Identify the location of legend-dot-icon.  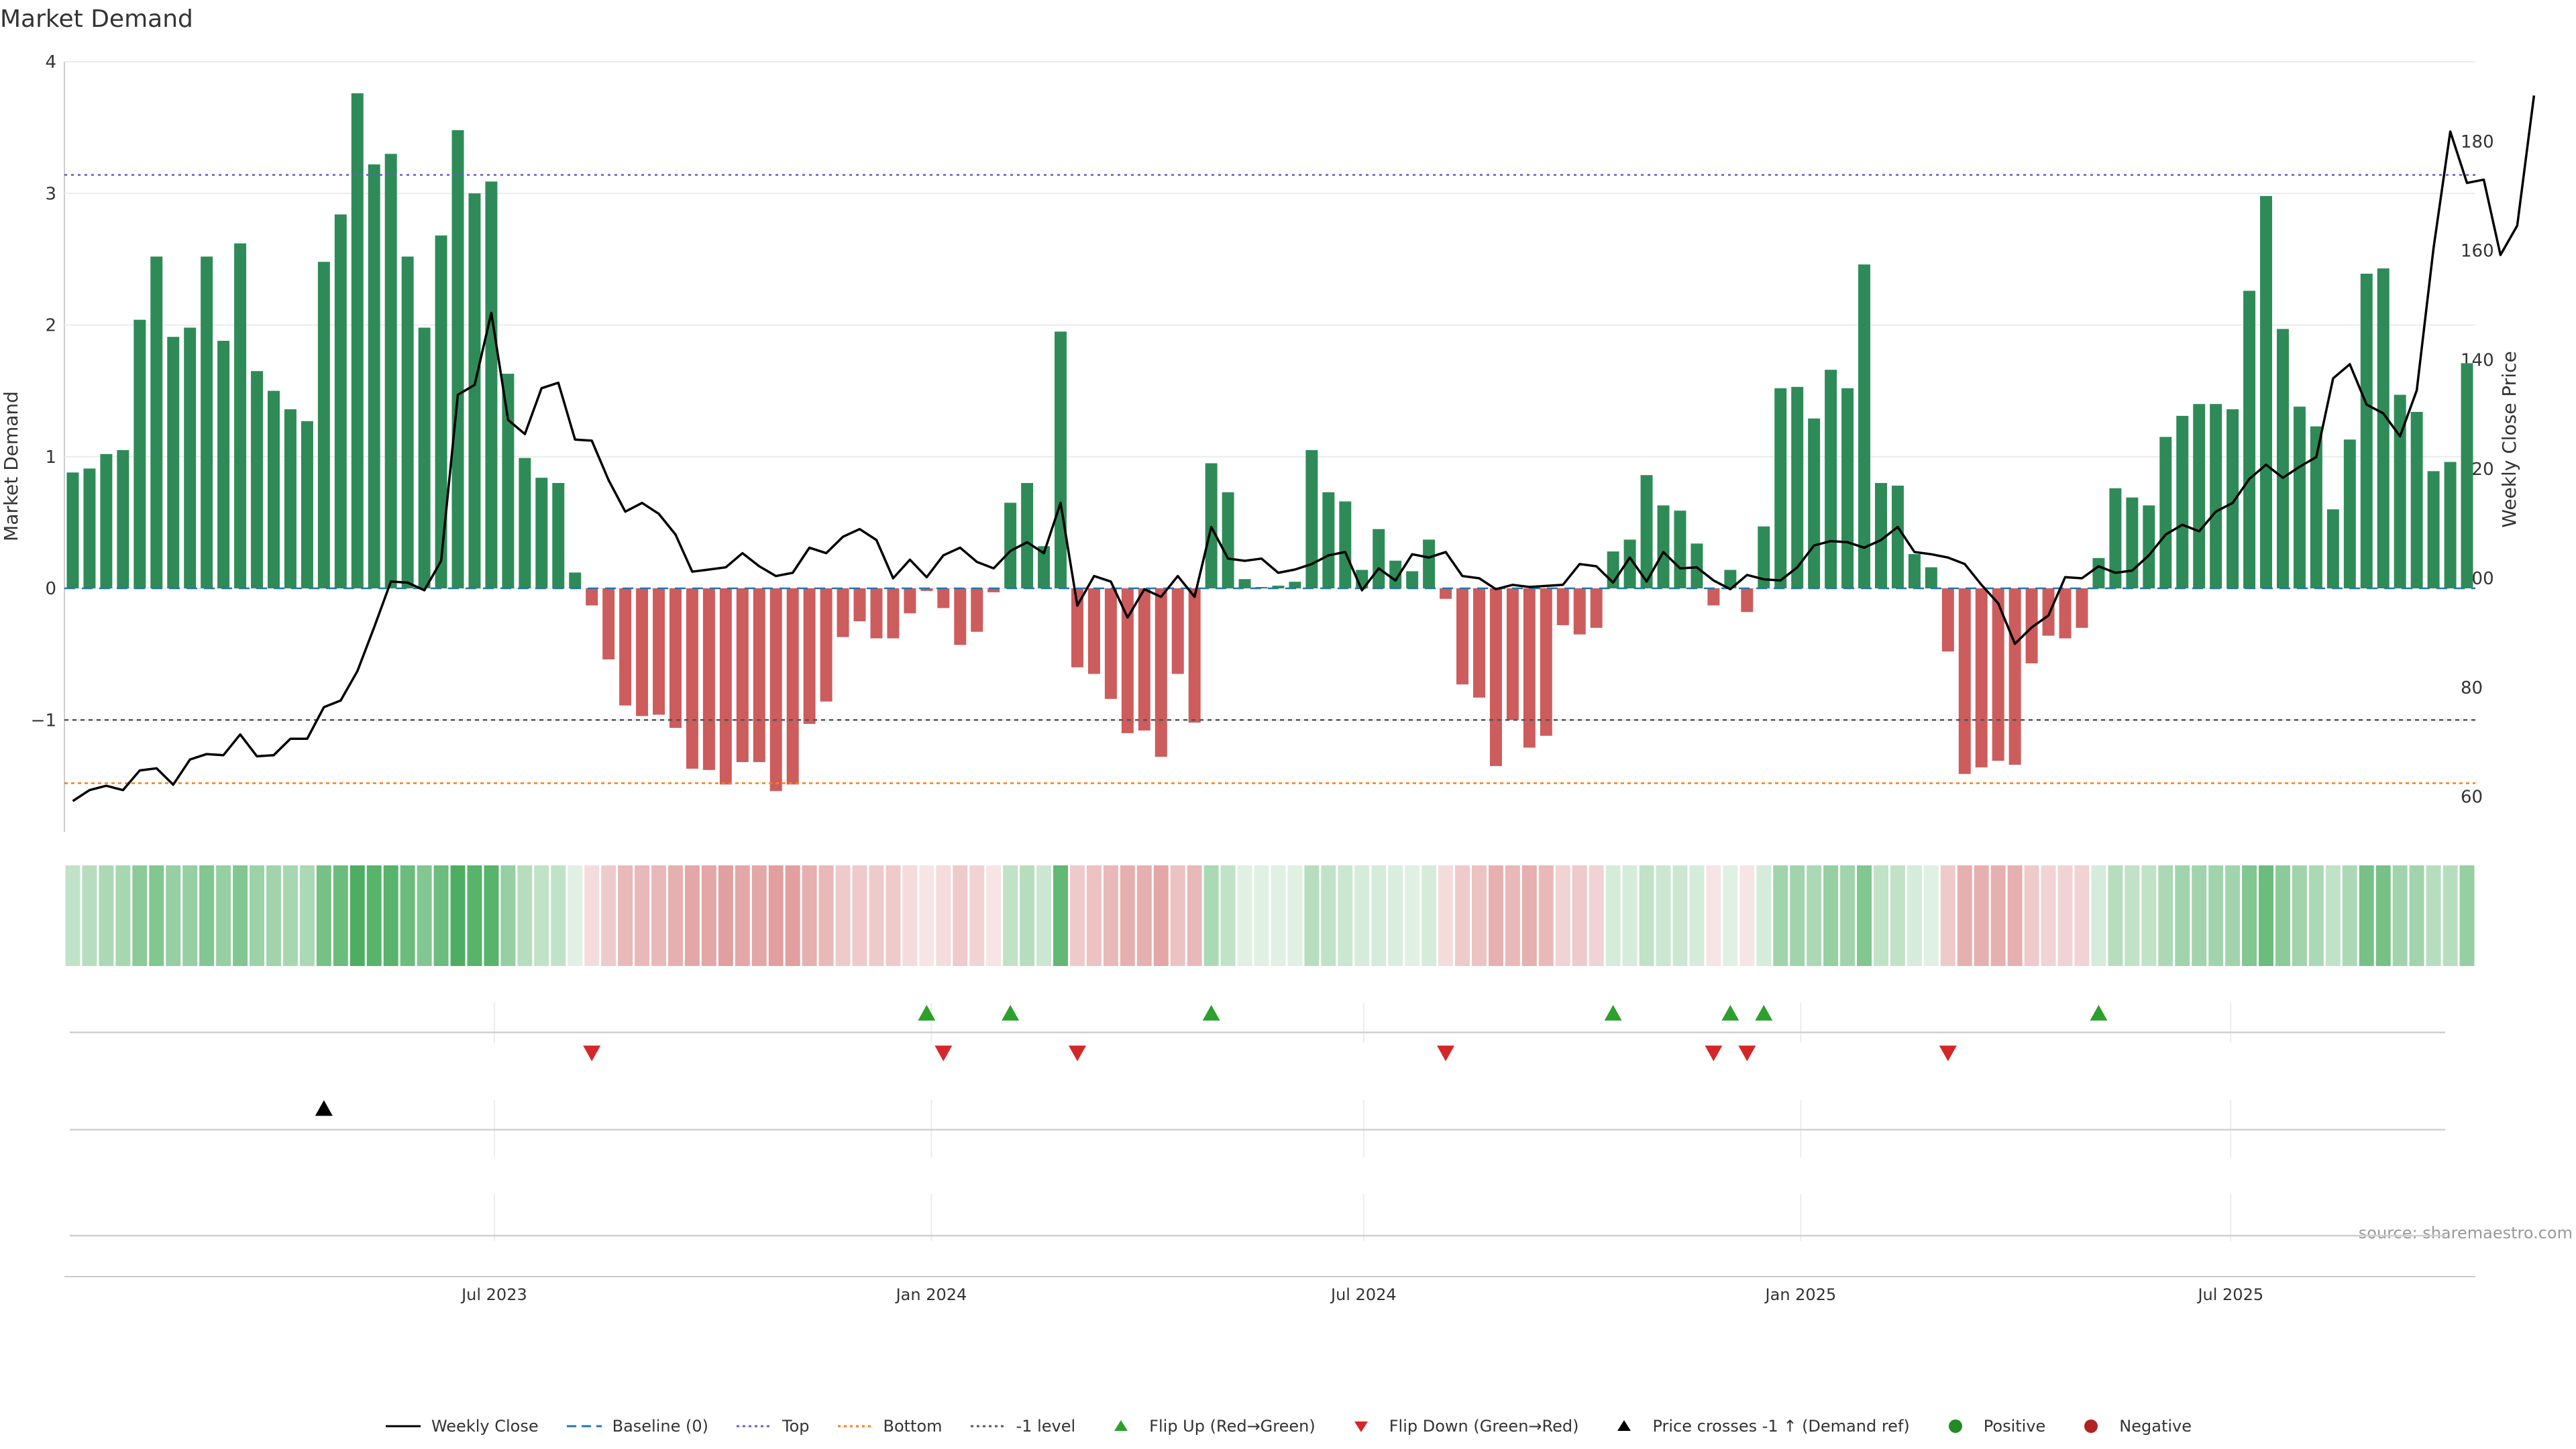
(2091, 1426).